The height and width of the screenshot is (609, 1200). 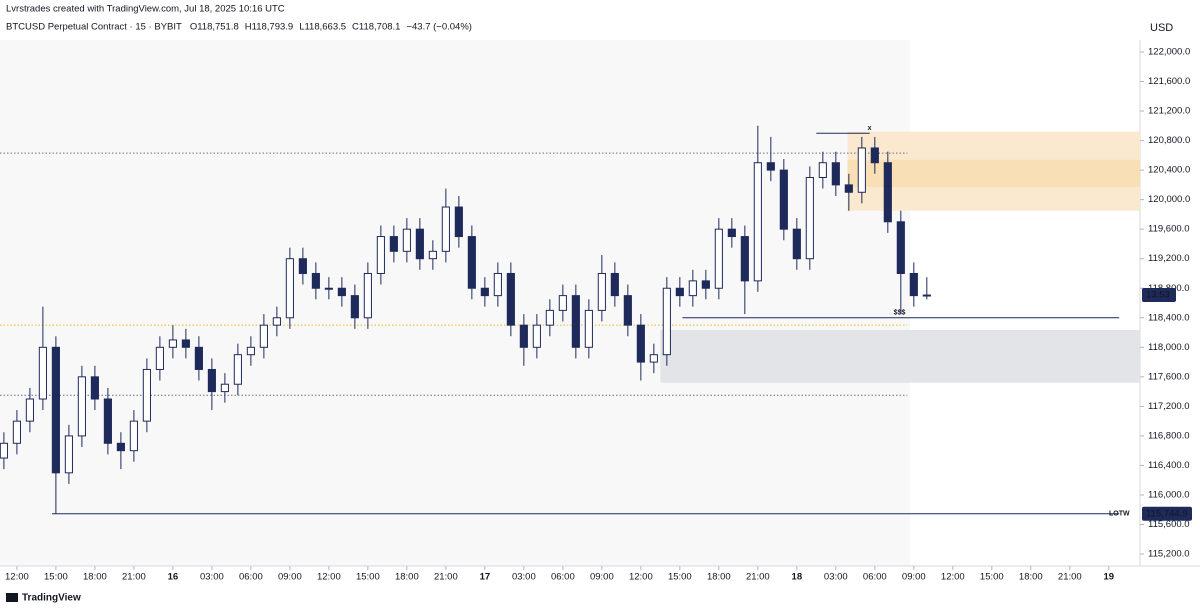 What do you see at coordinates (797, 577) in the screenshot?
I see `x-tick-label: 18` at bounding box center [797, 577].